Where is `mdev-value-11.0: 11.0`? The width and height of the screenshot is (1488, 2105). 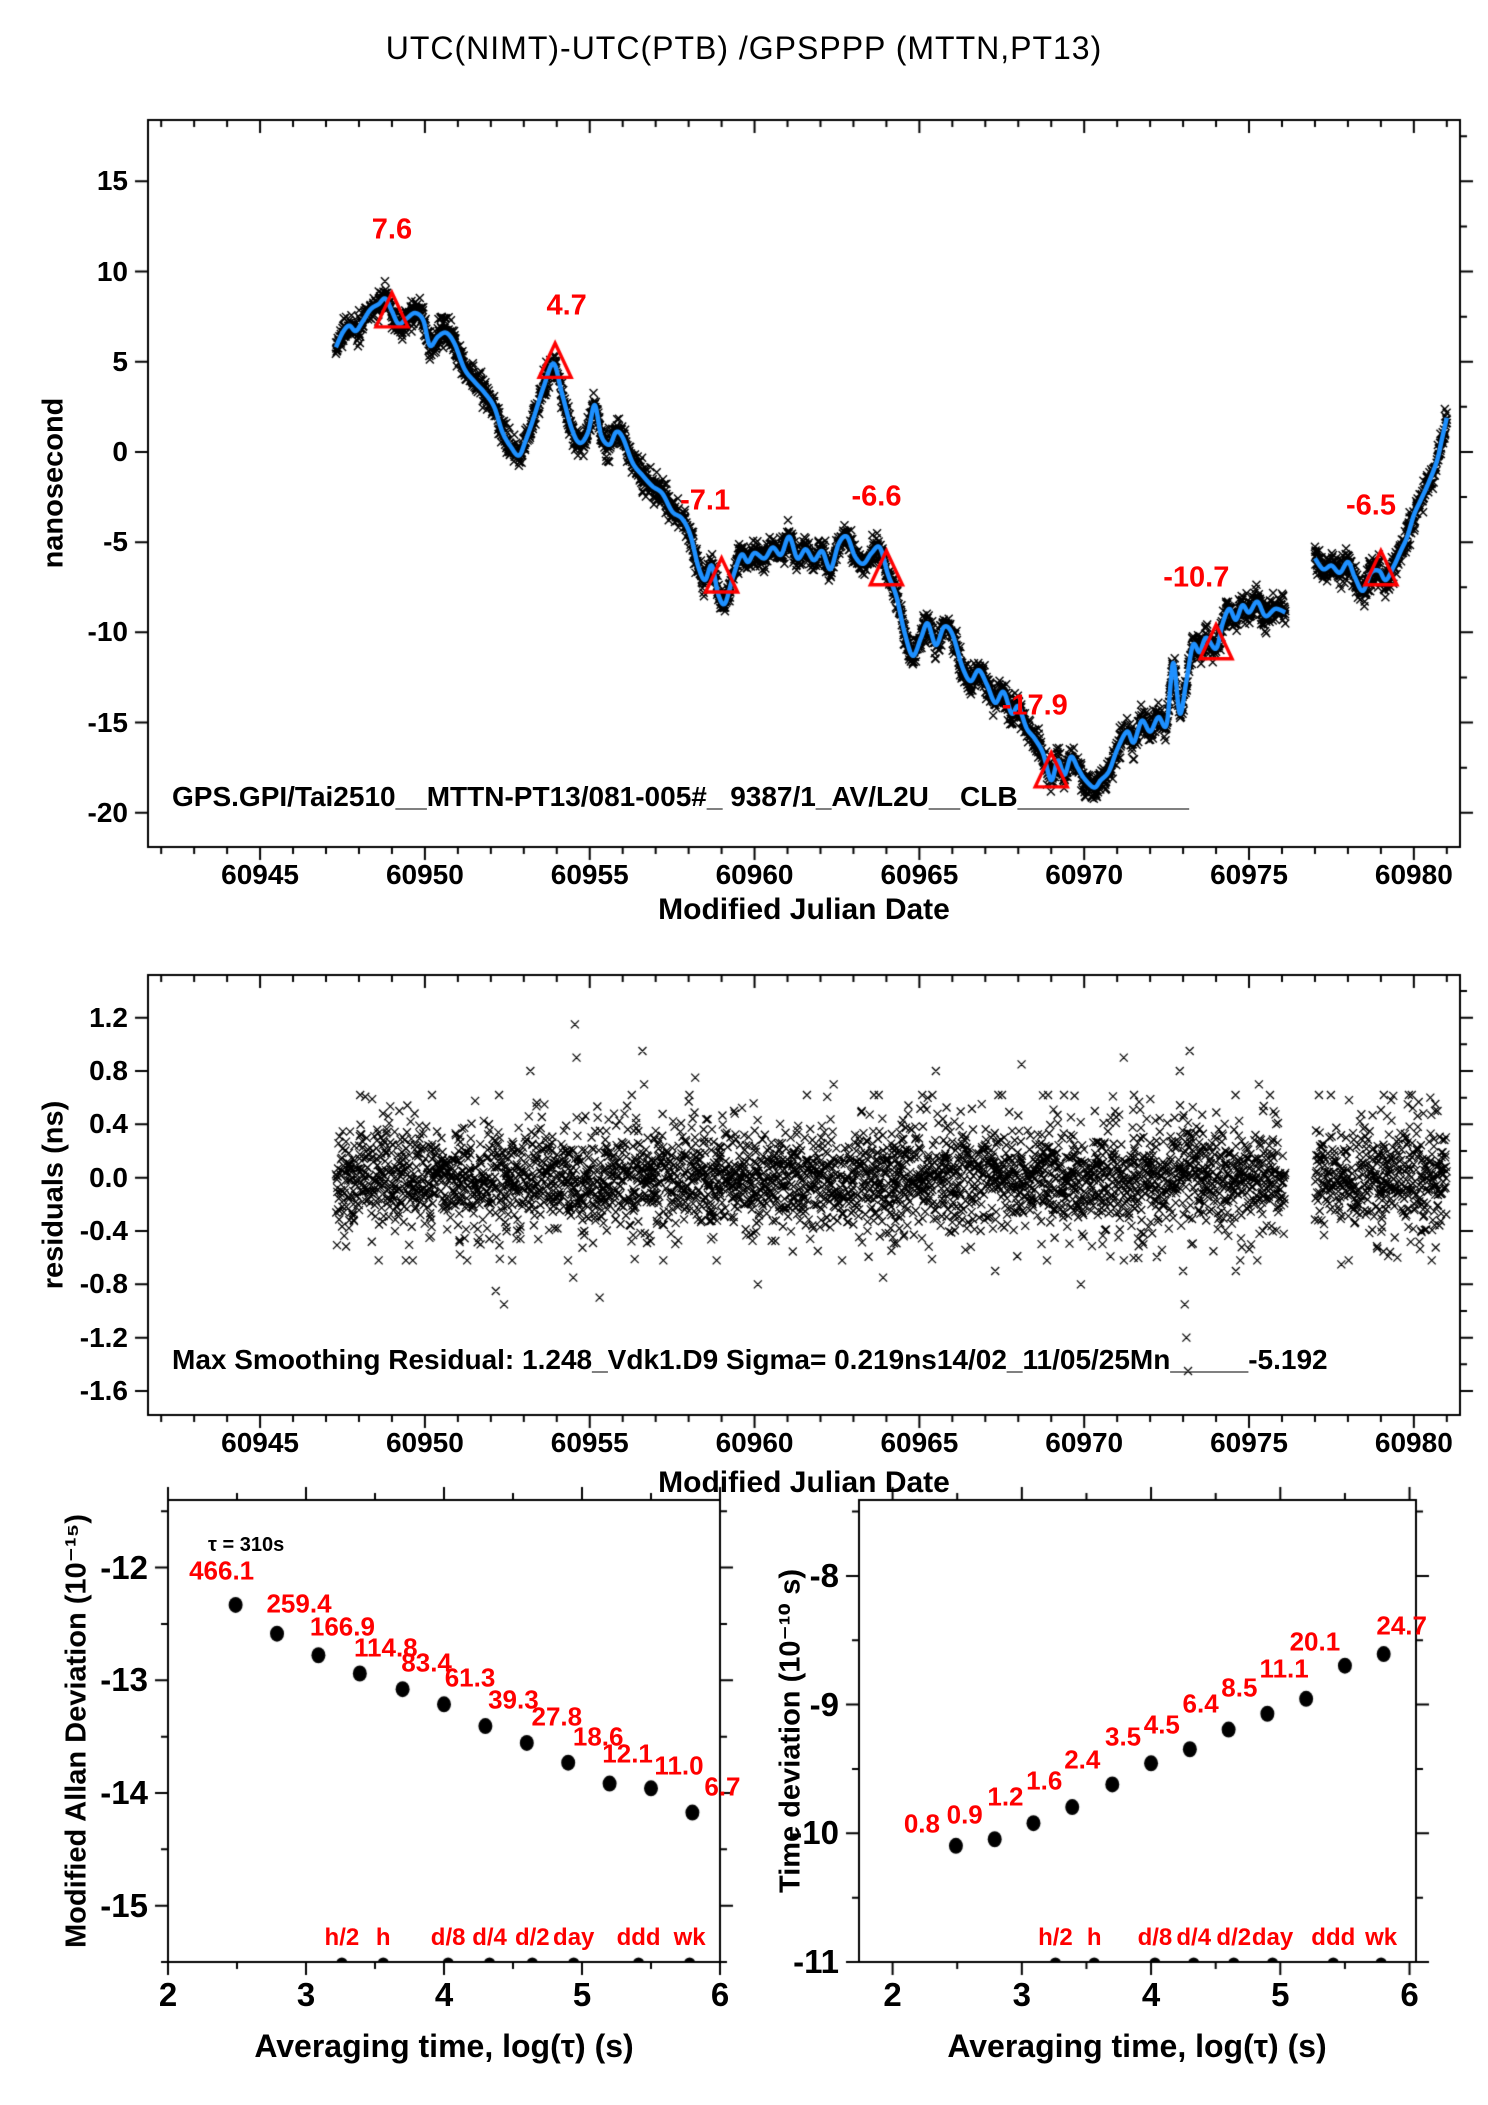 mdev-value-11.0: 11.0 is located at coordinates (679, 1765).